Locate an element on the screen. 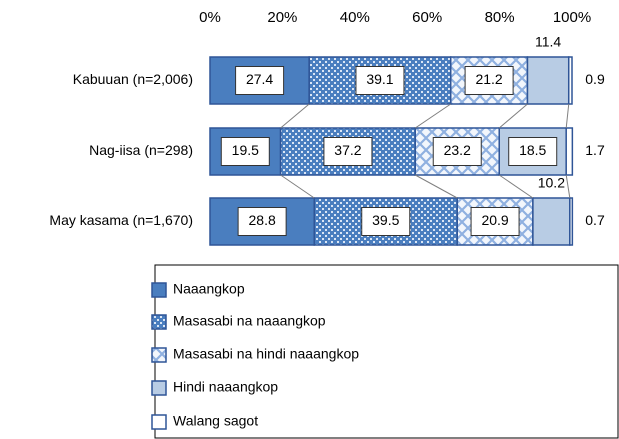 The width and height of the screenshot is (619, 439). legend-label: Masasabi na naaangkop is located at coordinates (249, 321).